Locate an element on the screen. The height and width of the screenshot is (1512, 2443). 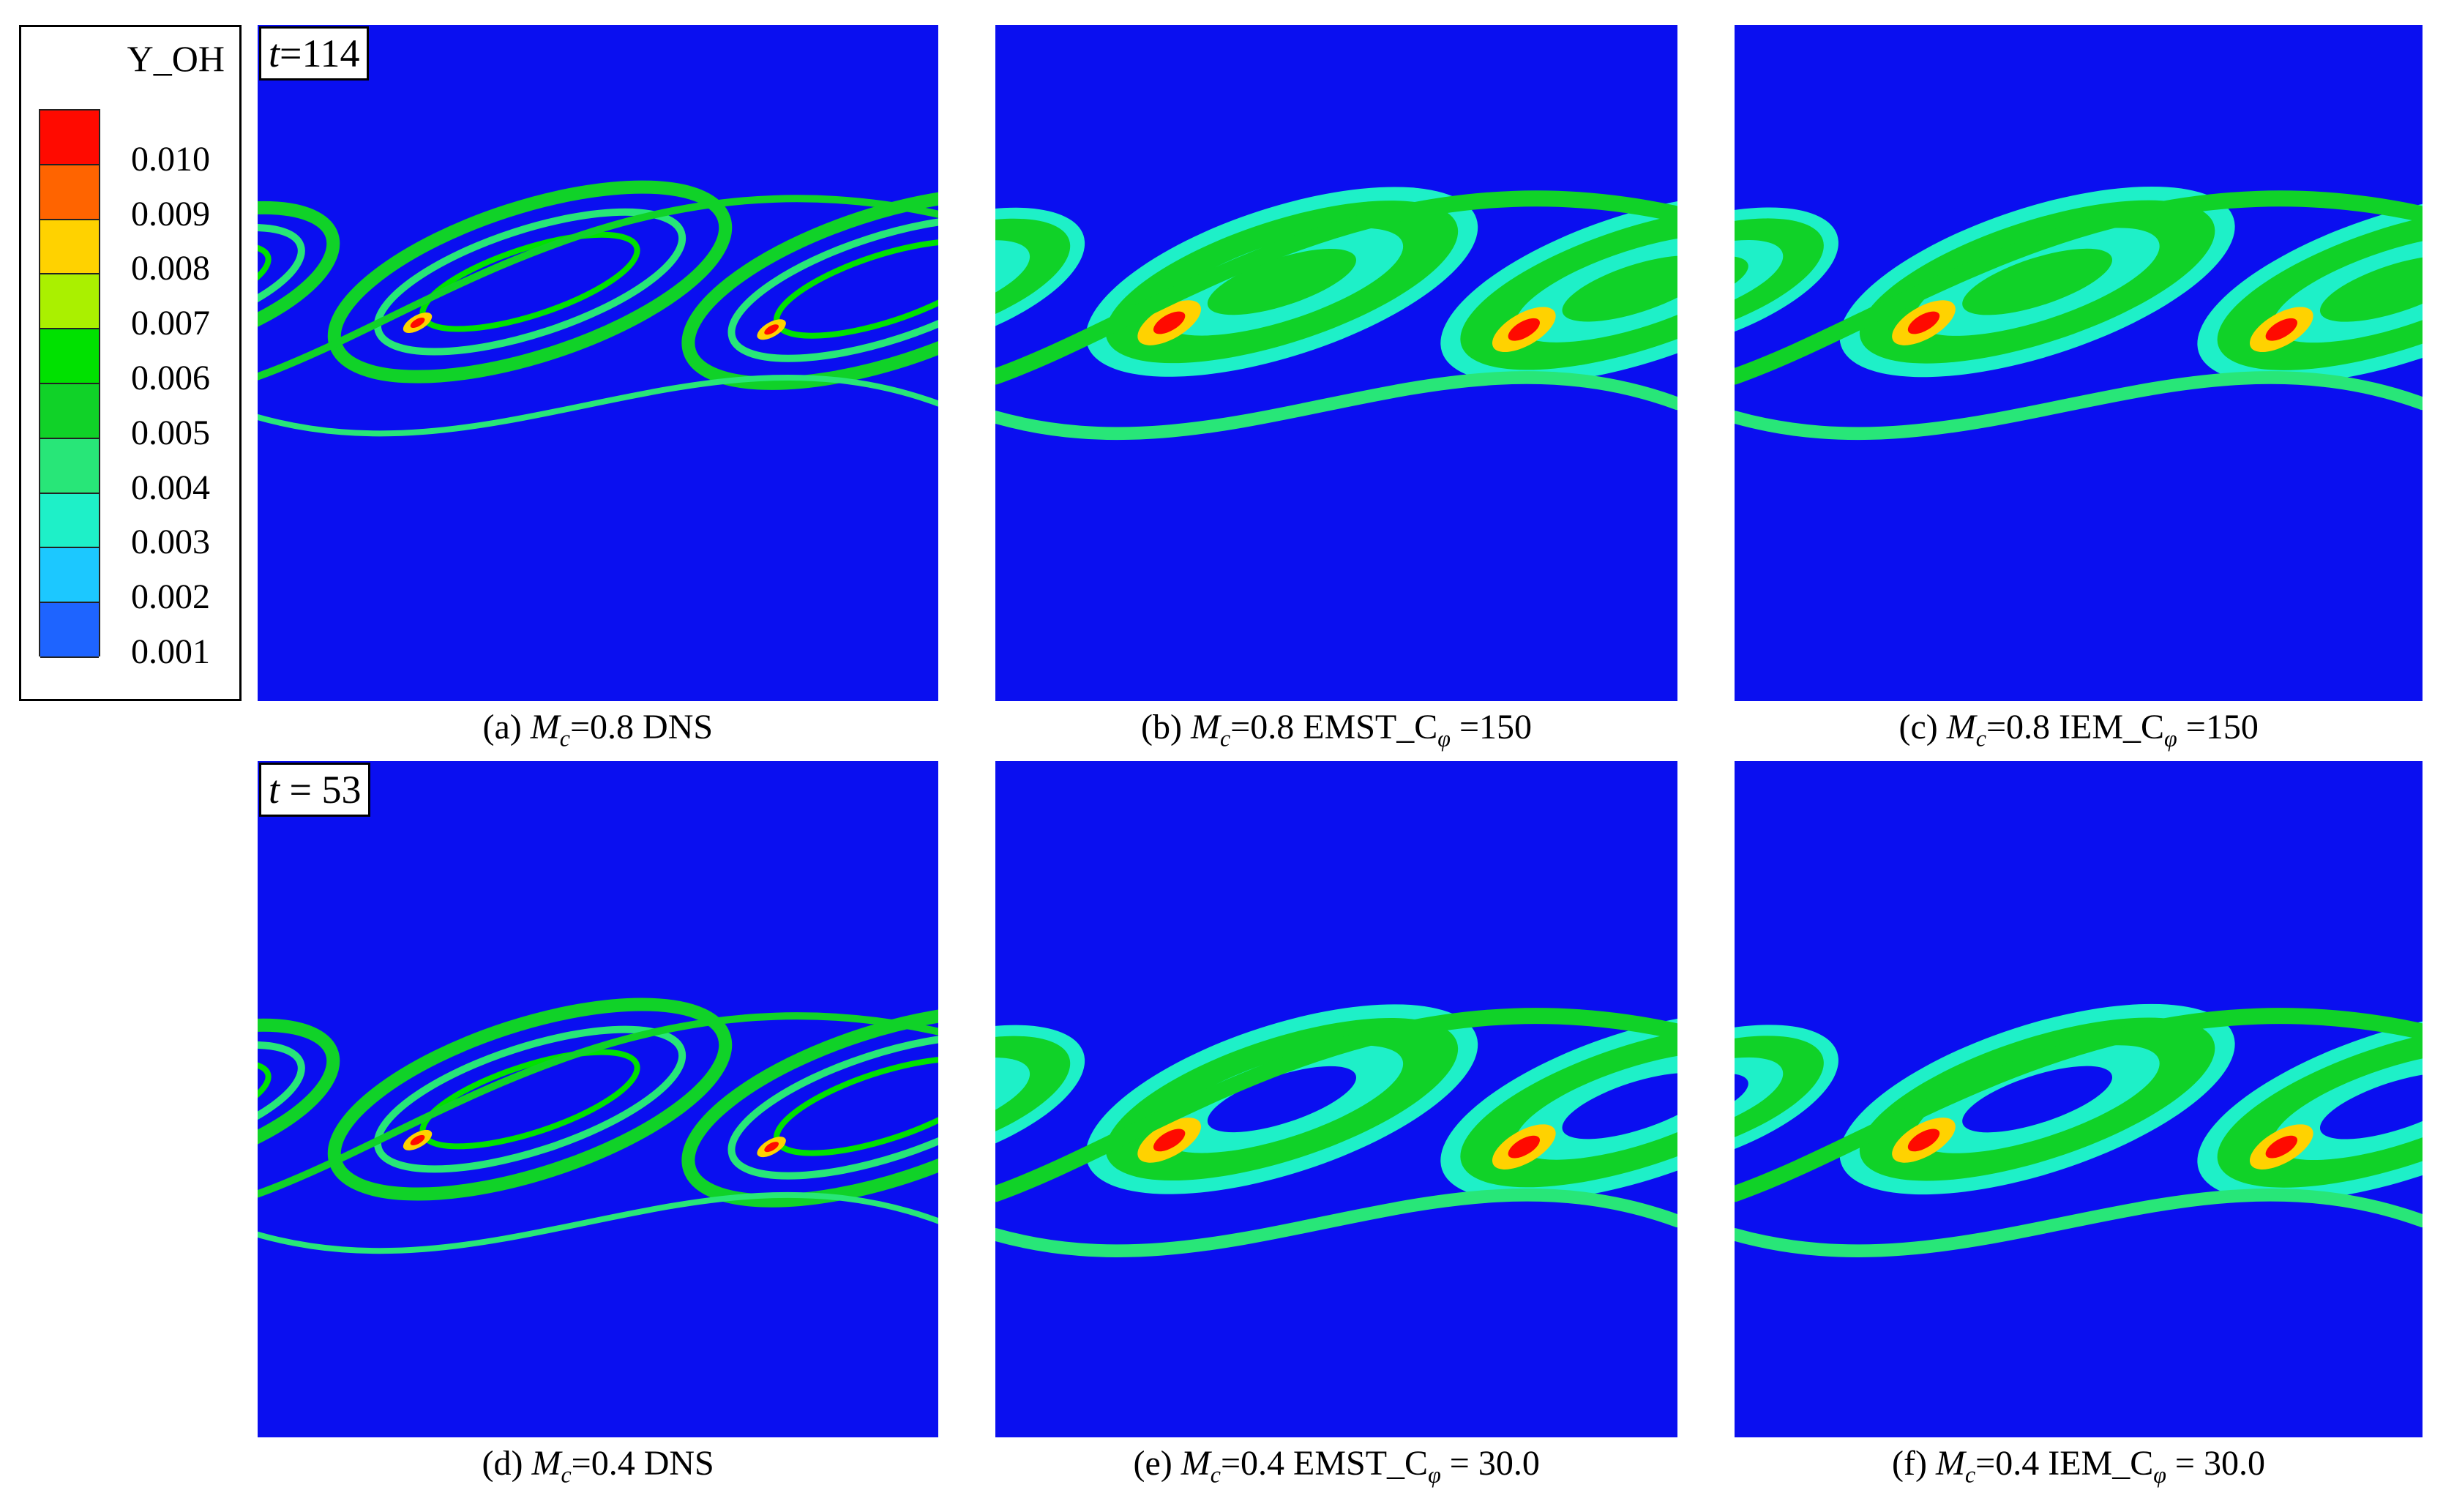
contour-panel-e is located at coordinates (1336, 1099).